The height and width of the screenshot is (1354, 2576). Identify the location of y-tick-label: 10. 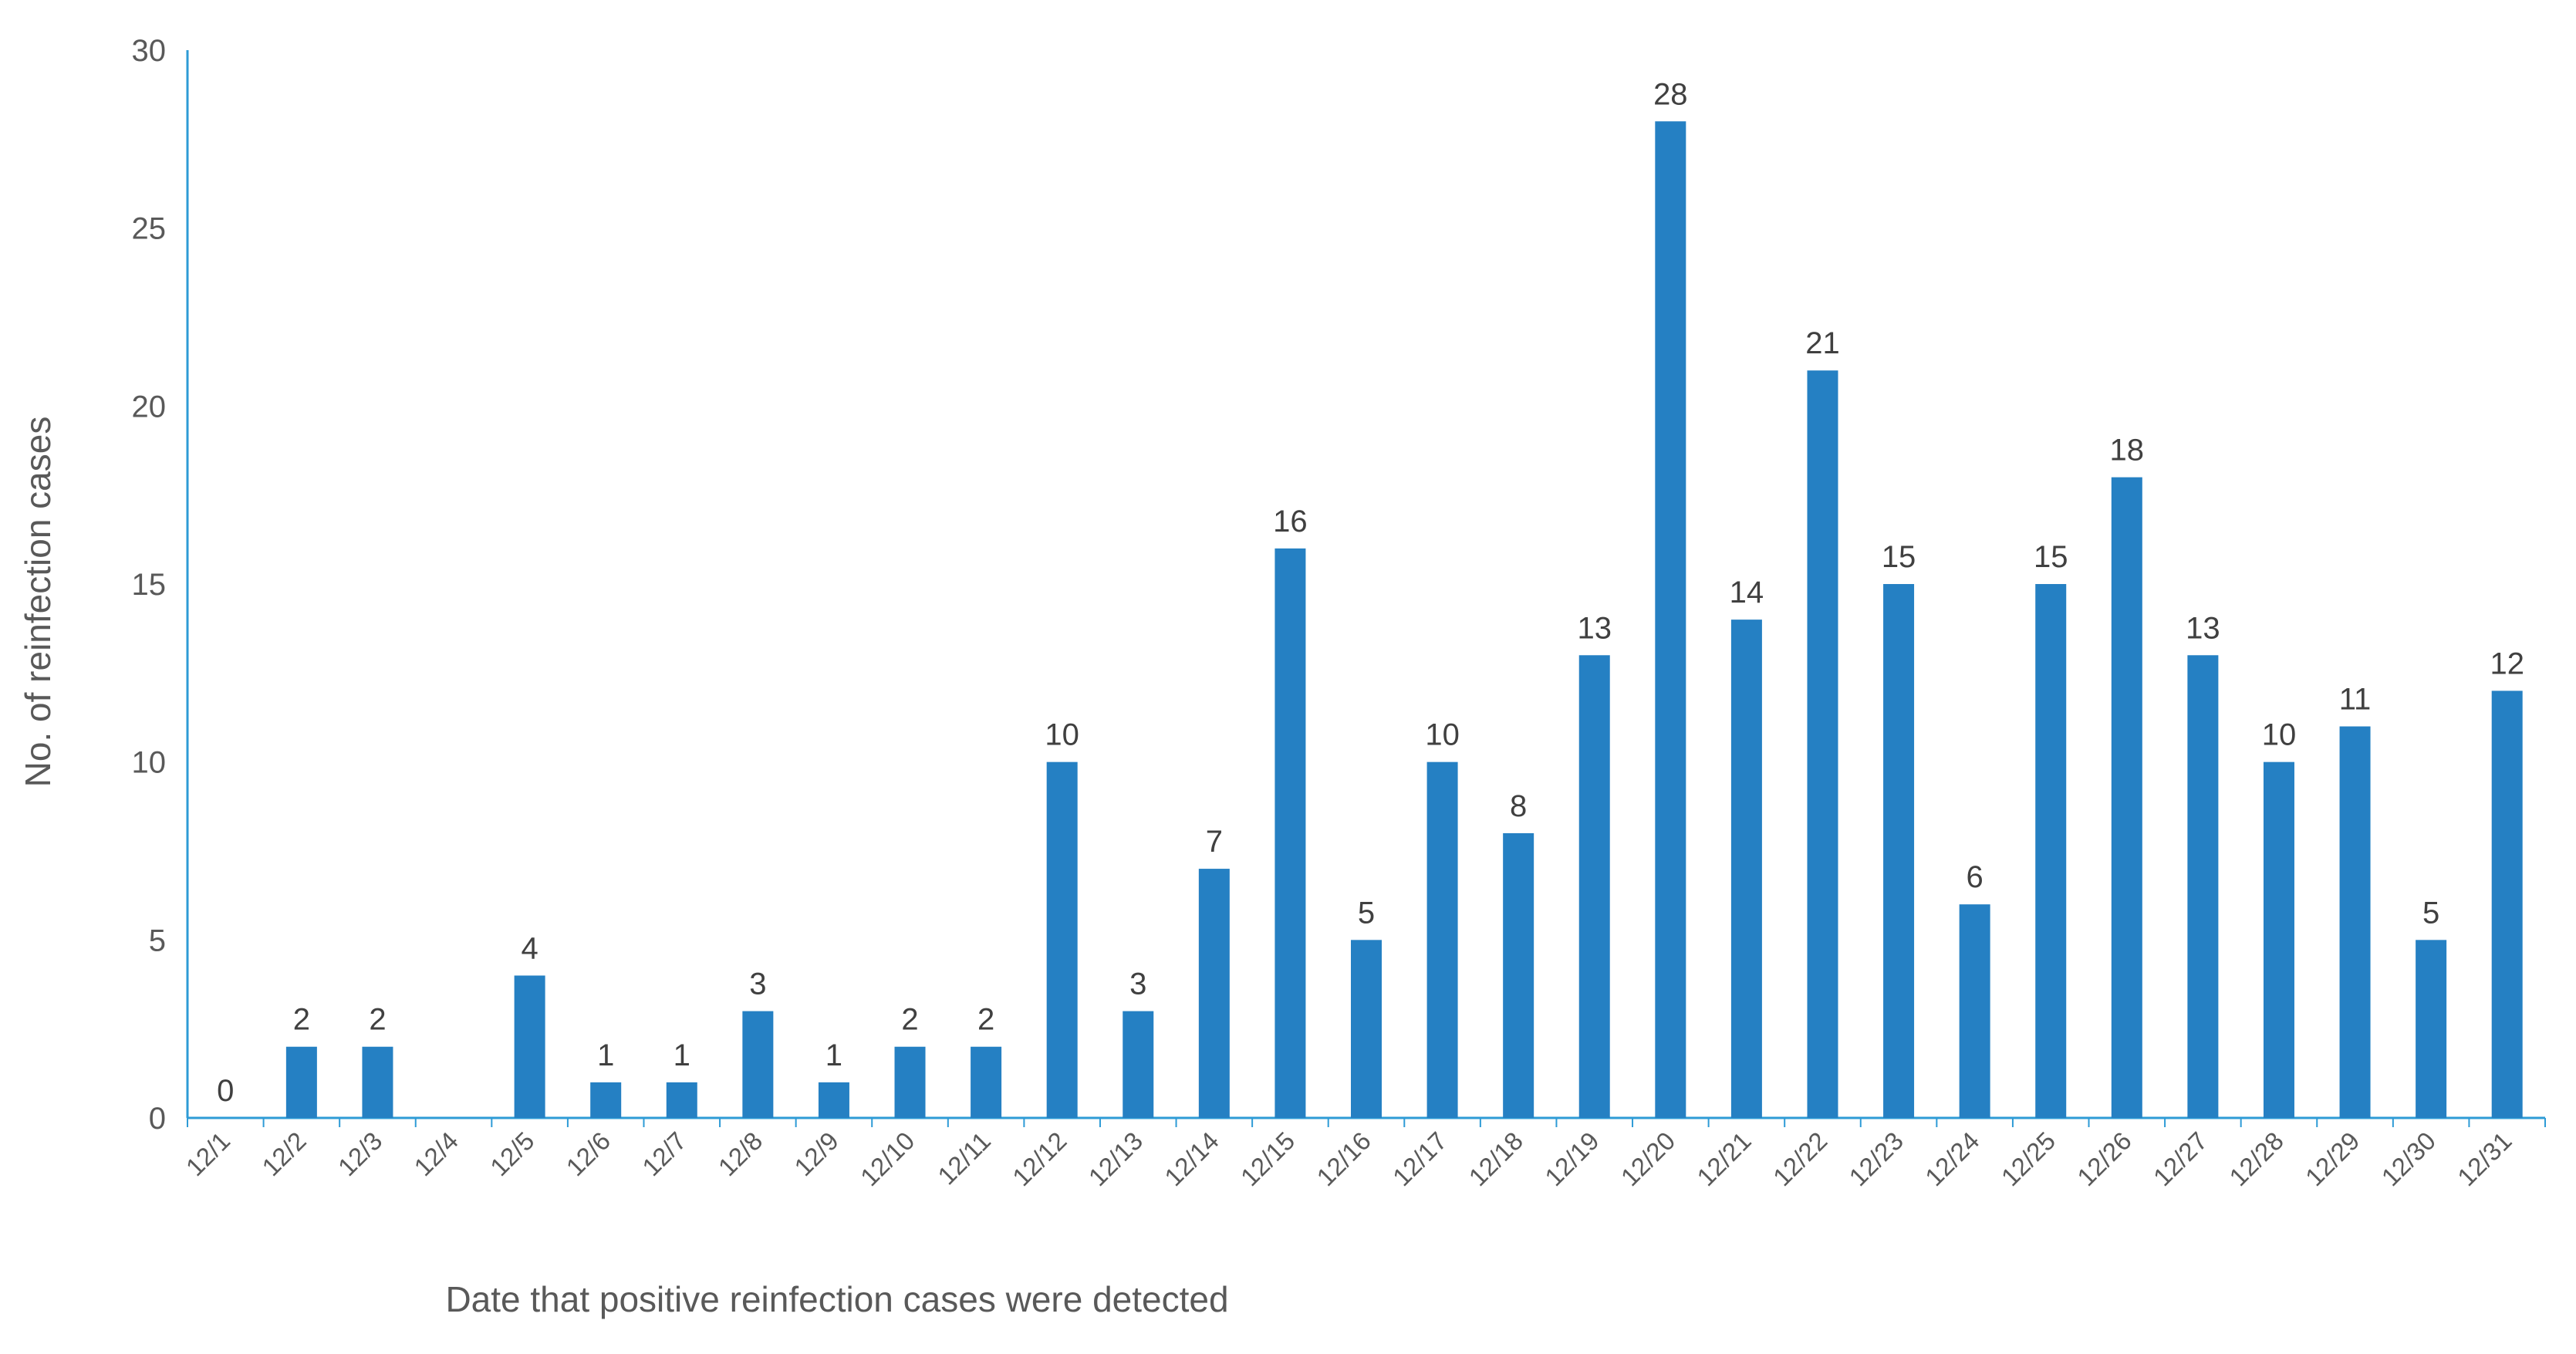
(149, 763).